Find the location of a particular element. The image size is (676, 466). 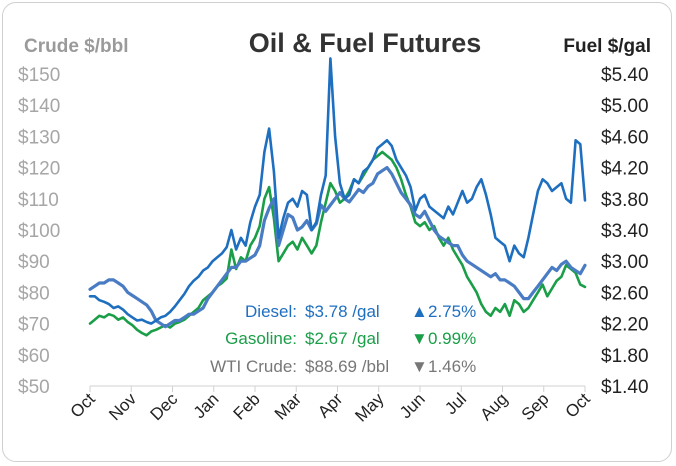

x-tick-label: Nov is located at coordinates (122, 406).